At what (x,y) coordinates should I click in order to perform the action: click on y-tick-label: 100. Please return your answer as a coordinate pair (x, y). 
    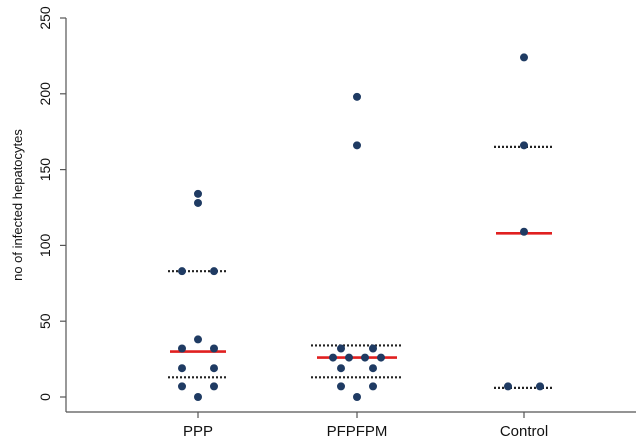
    Looking at the image, I should click on (45, 246).